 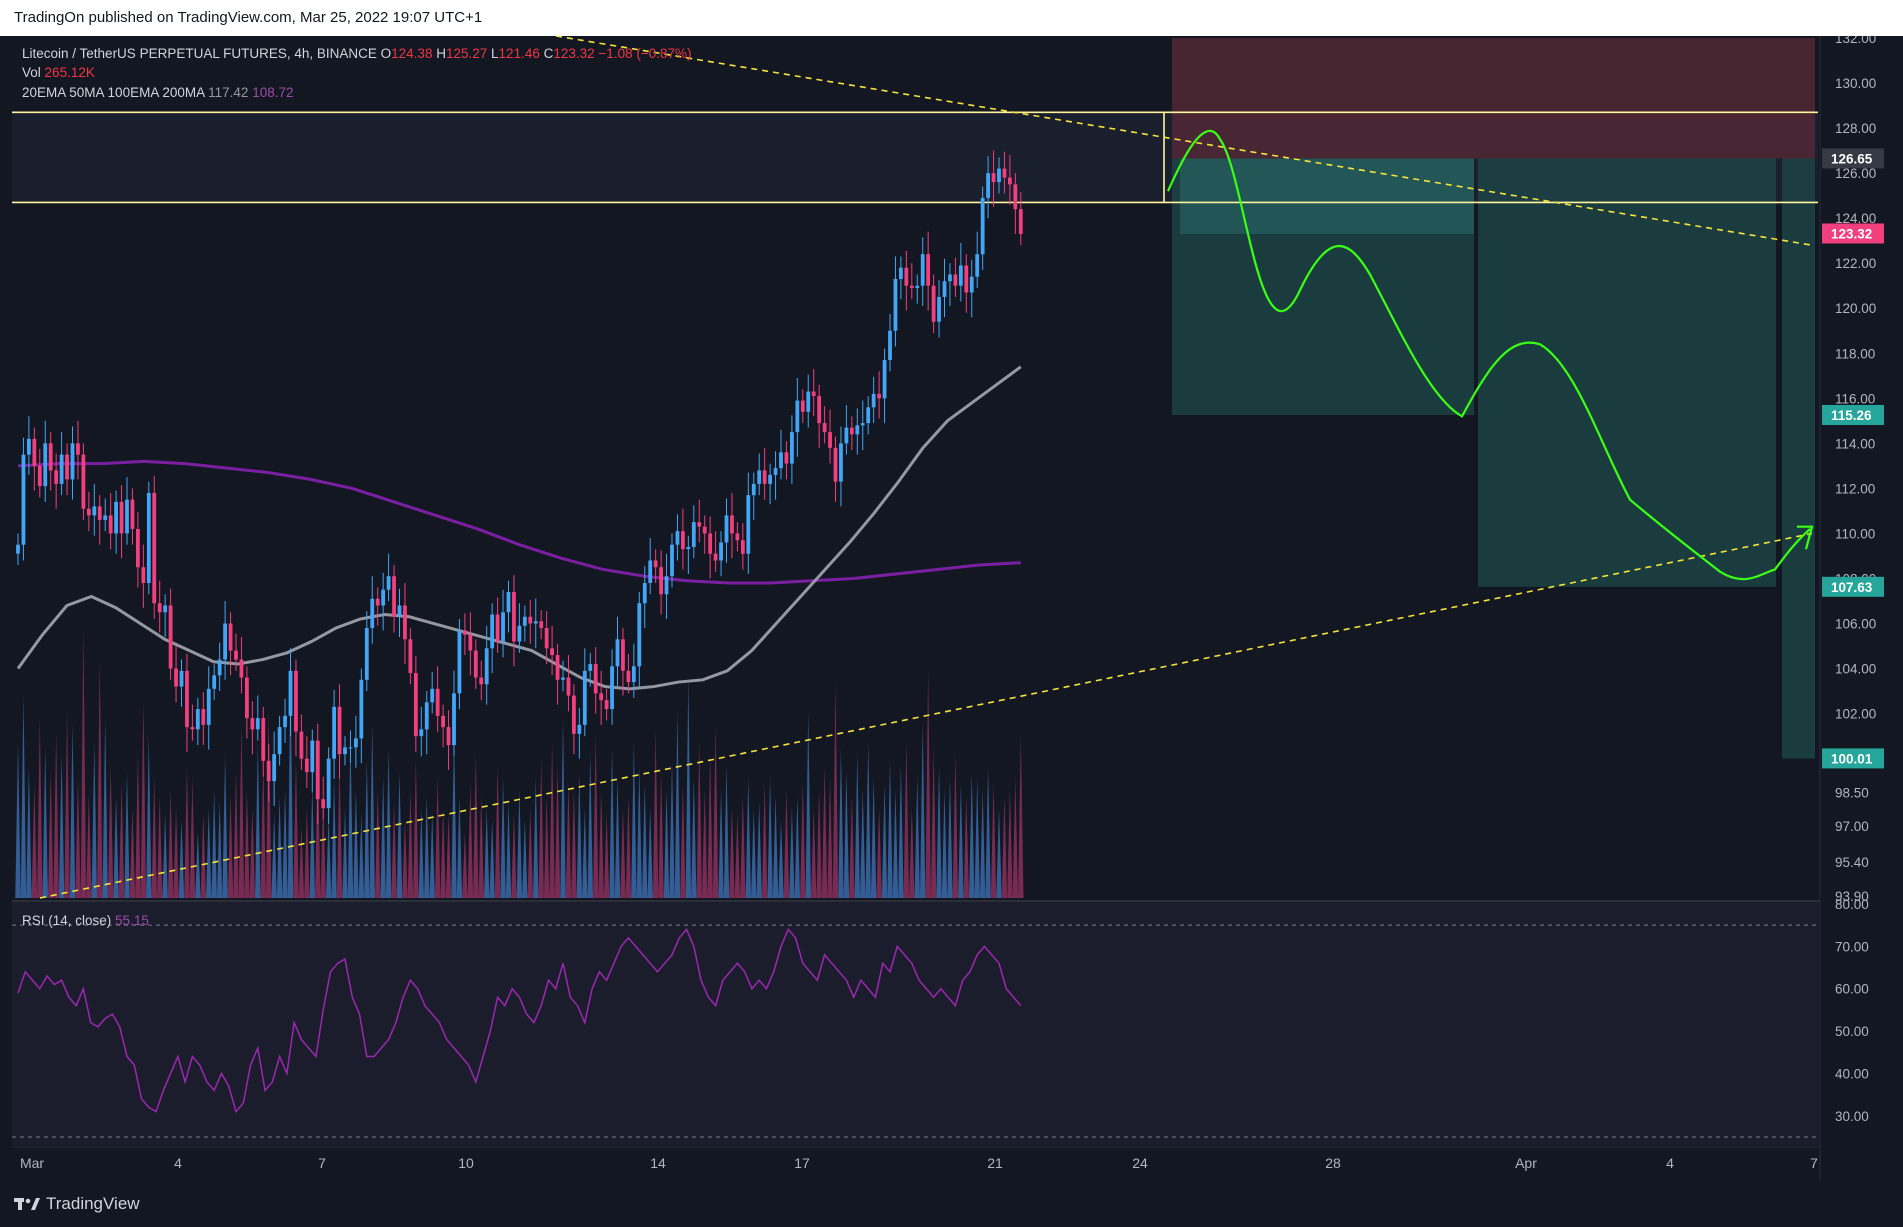 I want to click on ohlc-c-label: C, so click(x=548, y=53).